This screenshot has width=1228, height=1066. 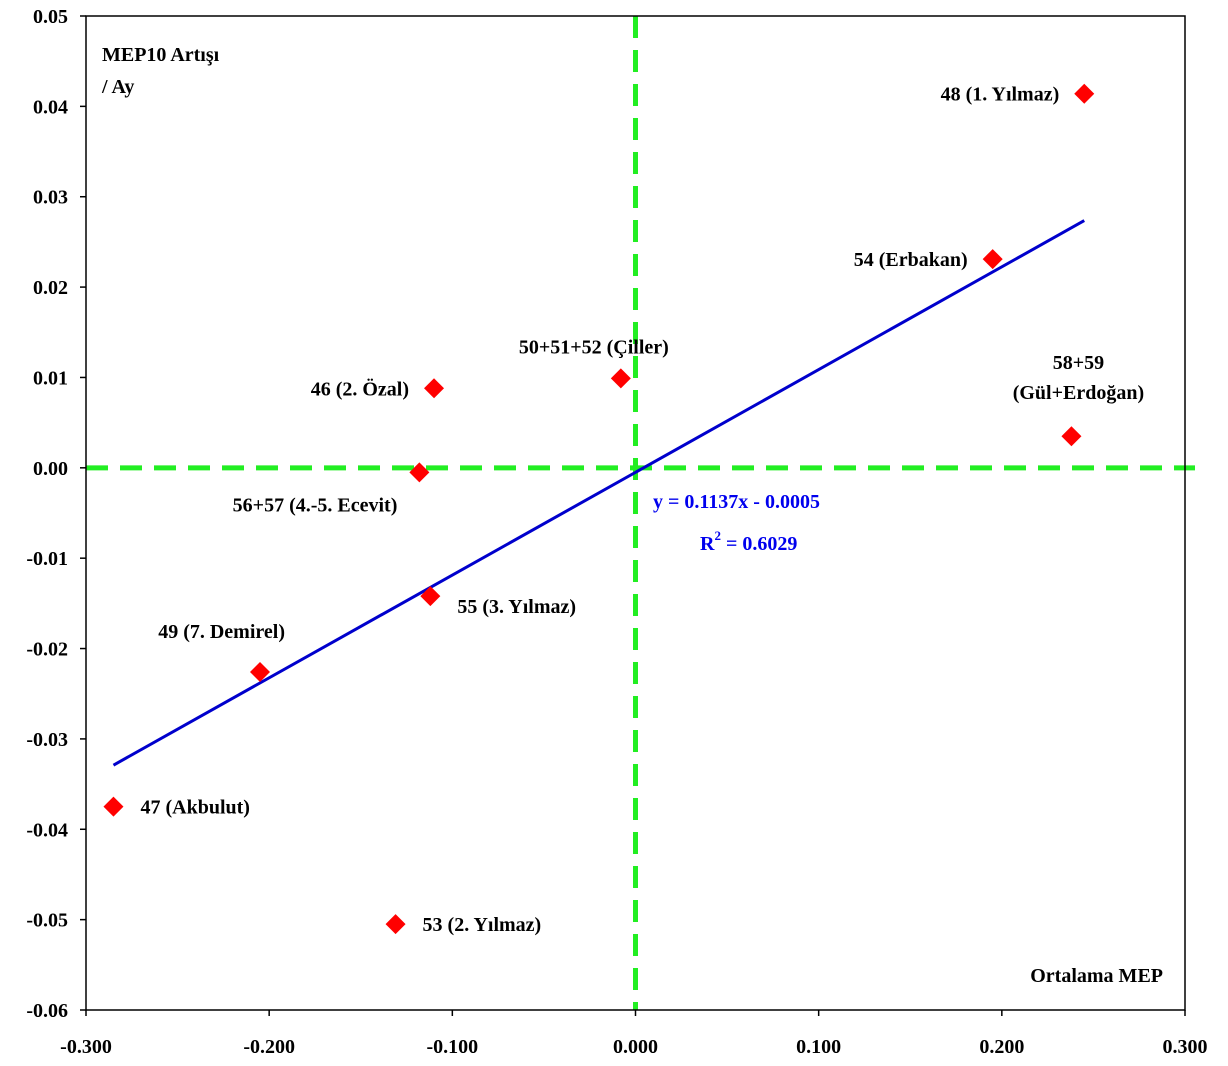 I want to click on y-tick-label: 0.04, so click(x=50, y=107).